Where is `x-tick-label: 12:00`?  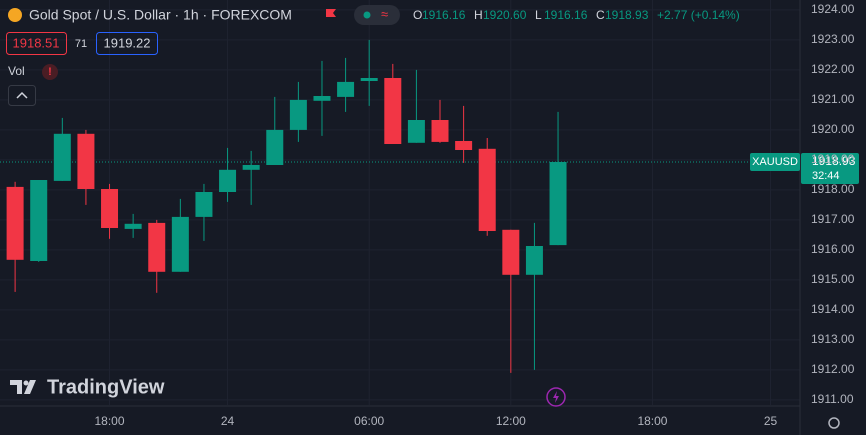 x-tick-label: 12:00 is located at coordinates (511, 421).